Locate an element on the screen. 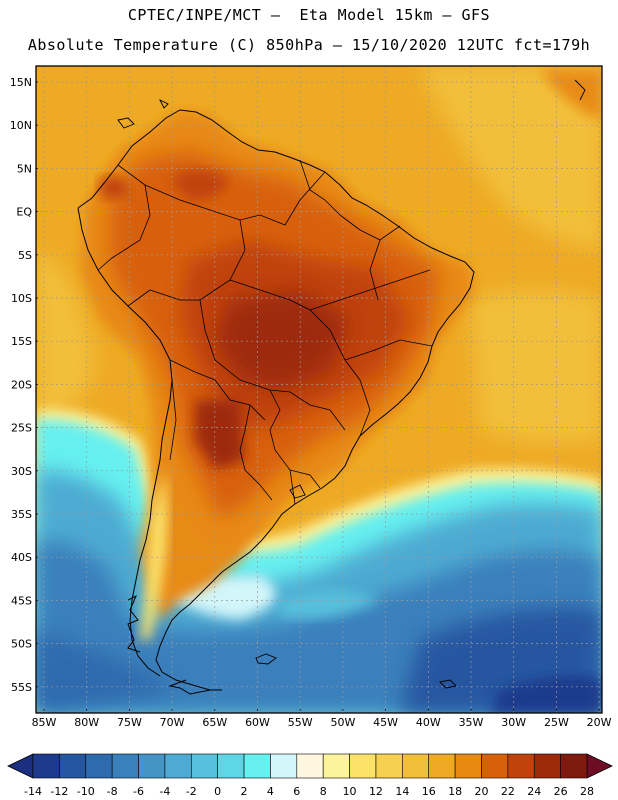  lon-label: 75W is located at coordinates (129, 722).